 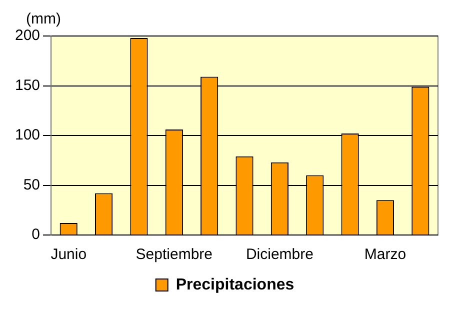 I want to click on y-tick-label: 50, so click(x=31, y=185).